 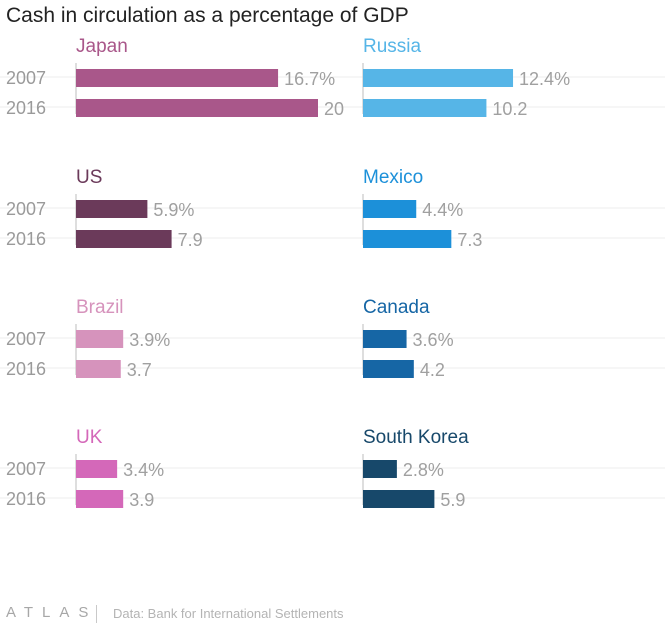 What do you see at coordinates (52, 612) in the screenshot?
I see `atlas-logo: ATLAS` at bounding box center [52, 612].